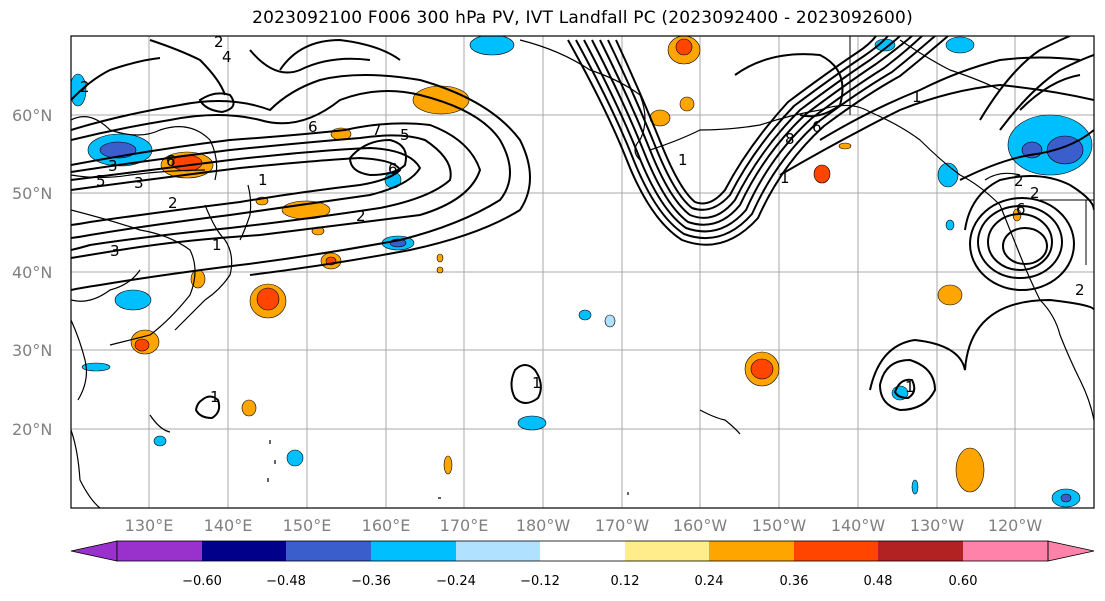  Describe the element at coordinates (307, 525) in the screenshot. I see `lon-label: 150°E` at that location.